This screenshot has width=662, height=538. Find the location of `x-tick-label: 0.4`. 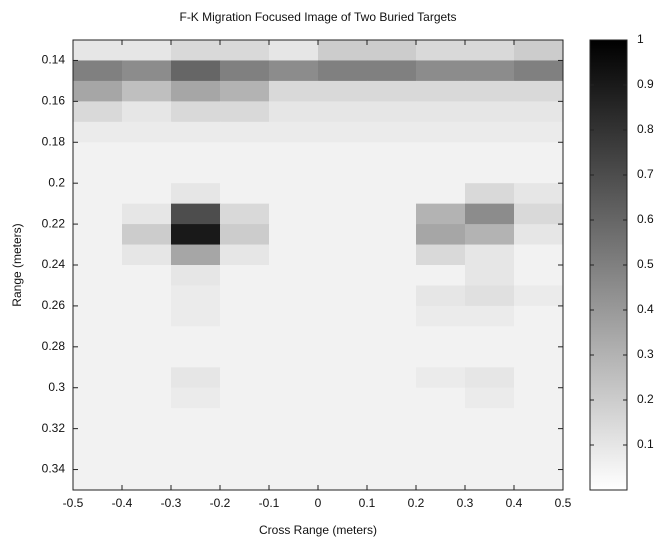

x-tick-label: 0.4 is located at coordinates (514, 503).